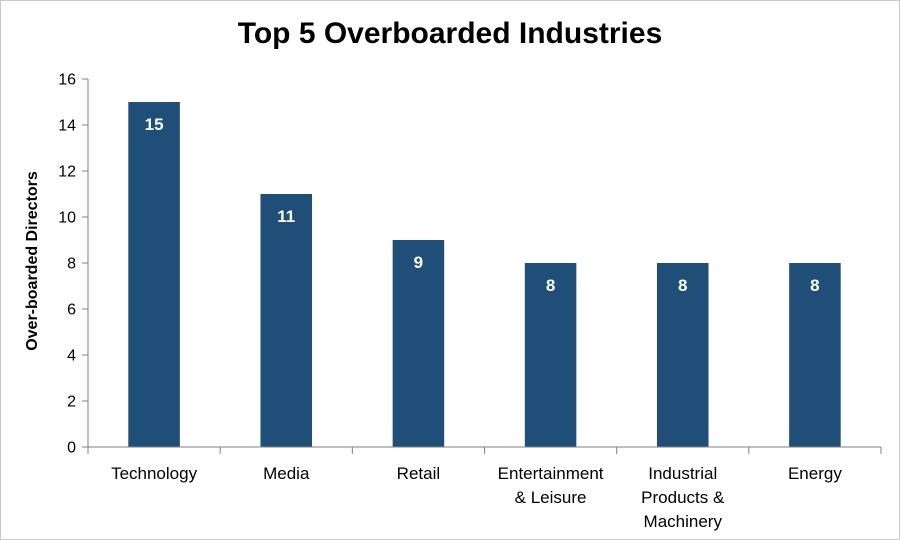 This screenshot has width=900, height=540. What do you see at coordinates (450, 33) in the screenshot?
I see `chart-title: Top 5 Overboarded Industries` at bounding box center [450, 33].